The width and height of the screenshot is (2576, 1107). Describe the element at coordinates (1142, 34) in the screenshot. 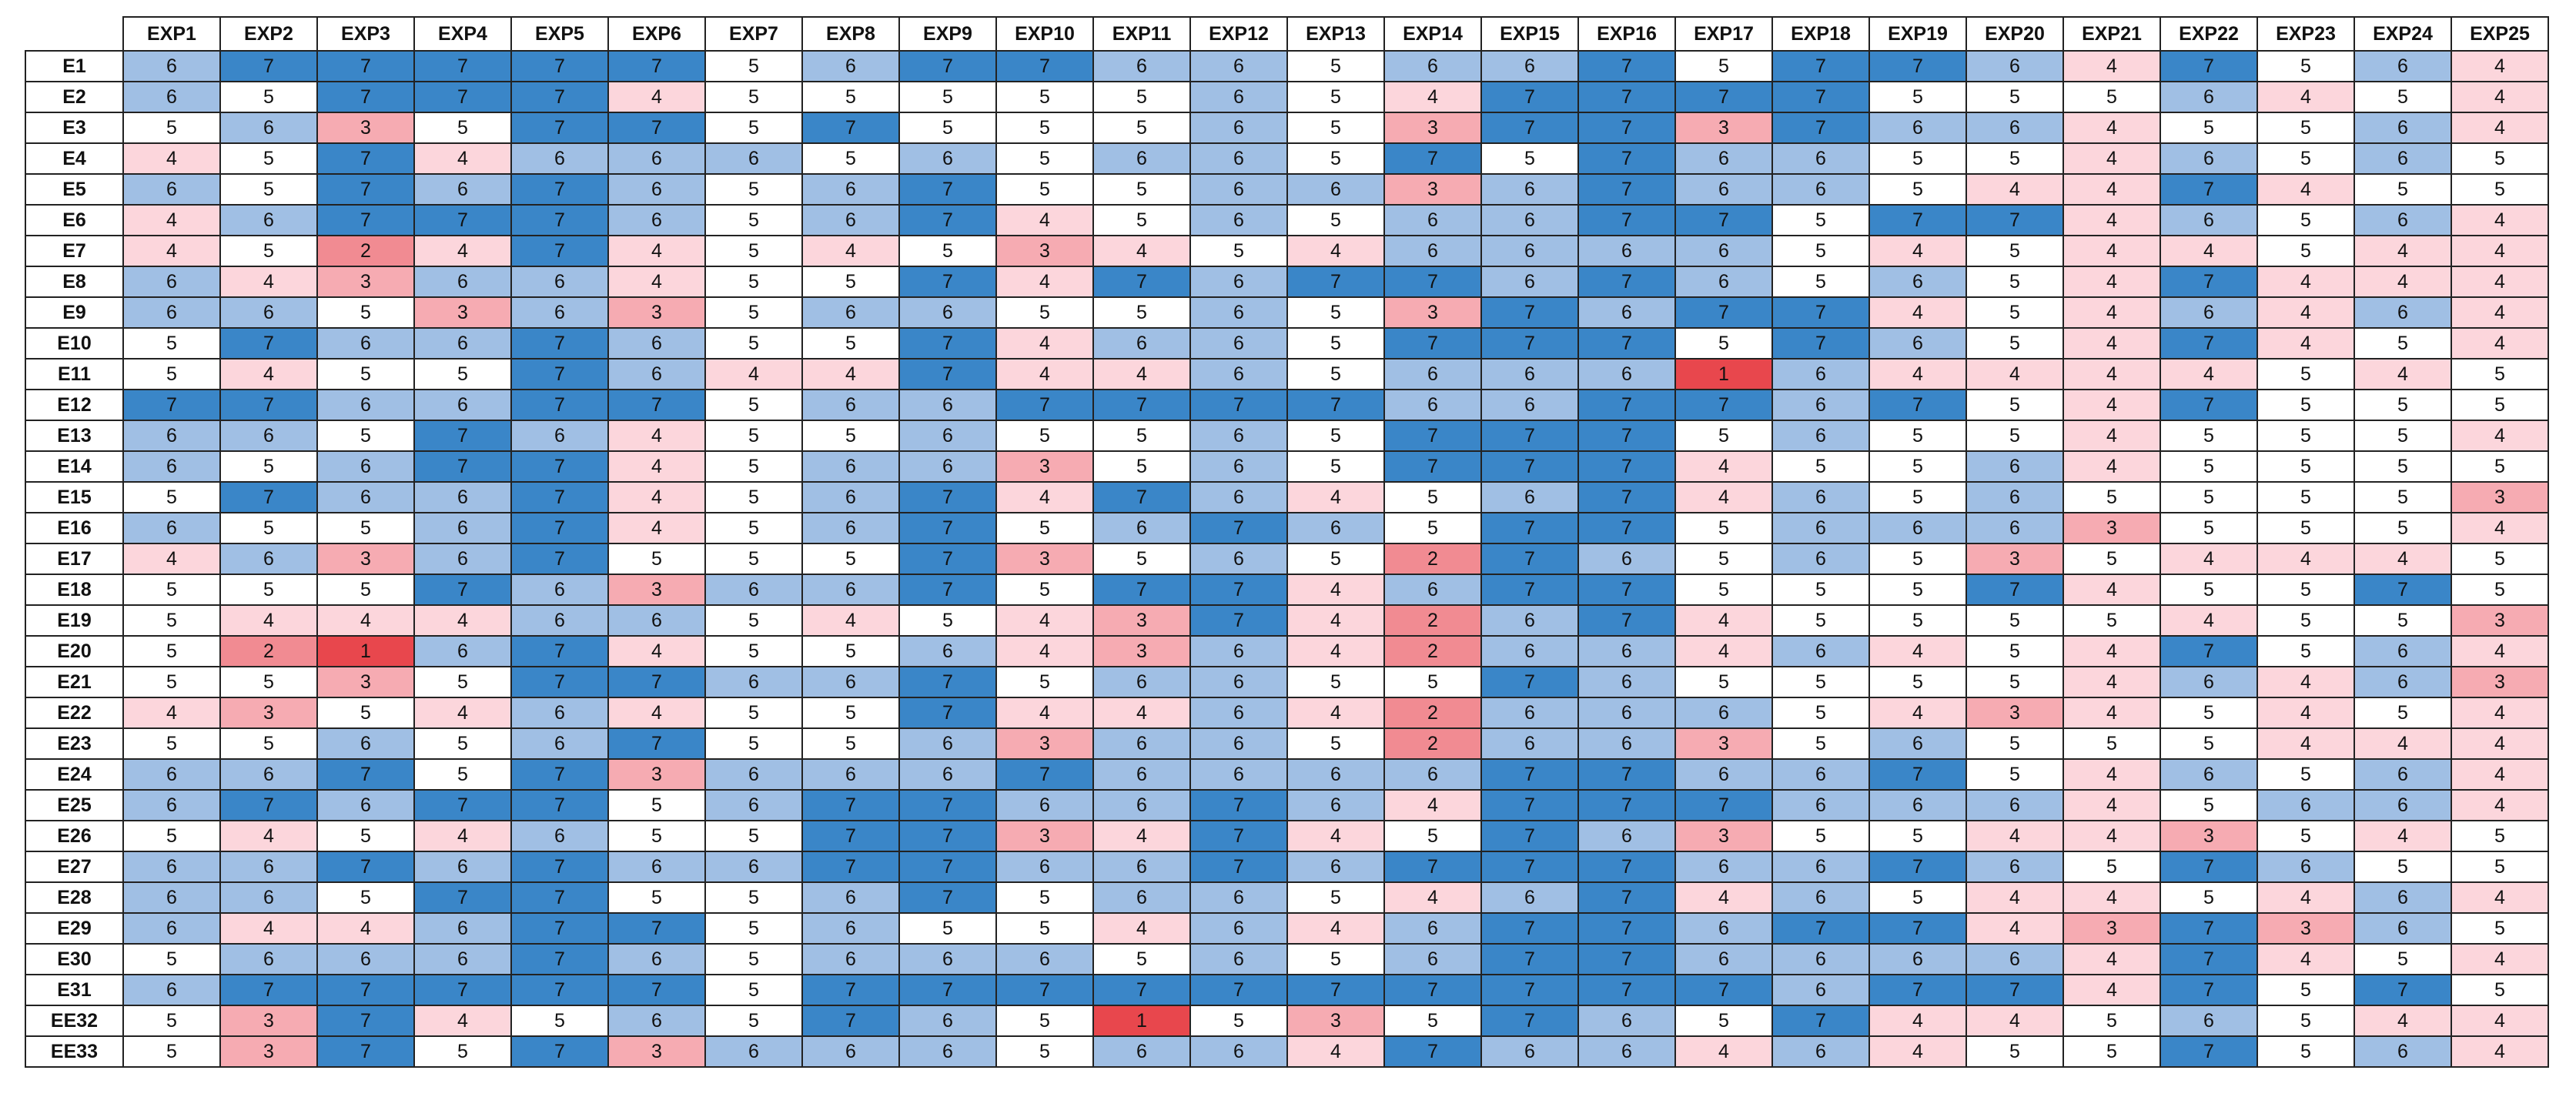

I see `column-header: EXP11` at that location.